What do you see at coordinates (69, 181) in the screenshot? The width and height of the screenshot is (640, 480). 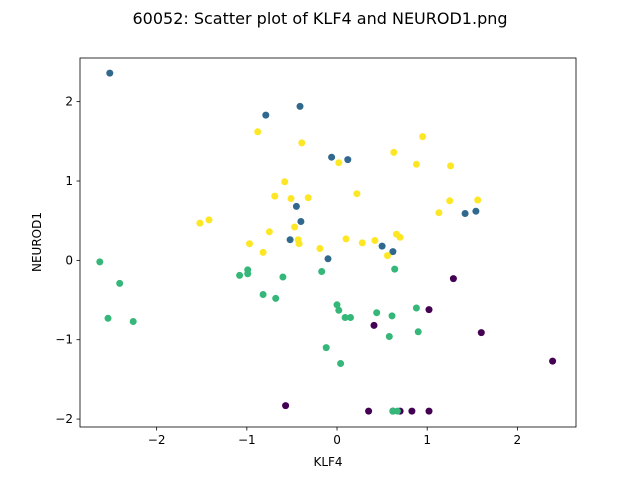 I see `y-tick-label: 1` at bounding box center [69, 181].